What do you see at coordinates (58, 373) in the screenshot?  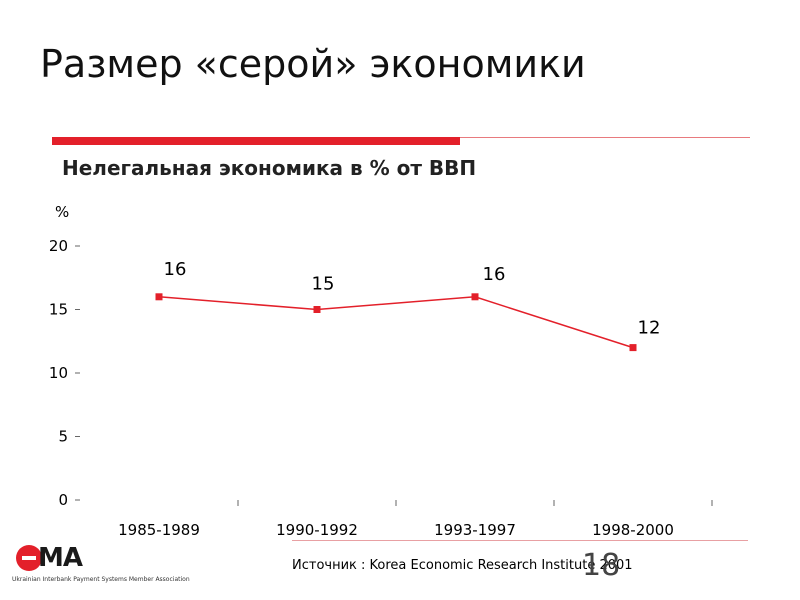 I see `y-tick-label: 10` at bounding box center [58, 373].